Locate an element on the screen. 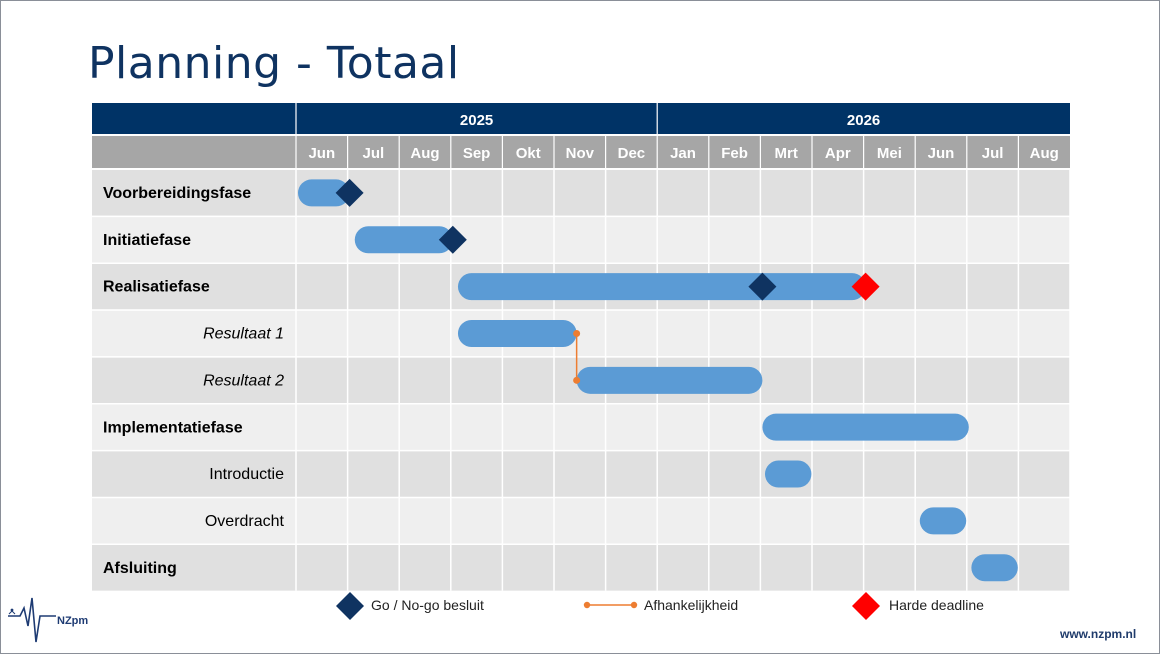  task-label: Voorbereidingsfase is located at coordinates (177, 193).